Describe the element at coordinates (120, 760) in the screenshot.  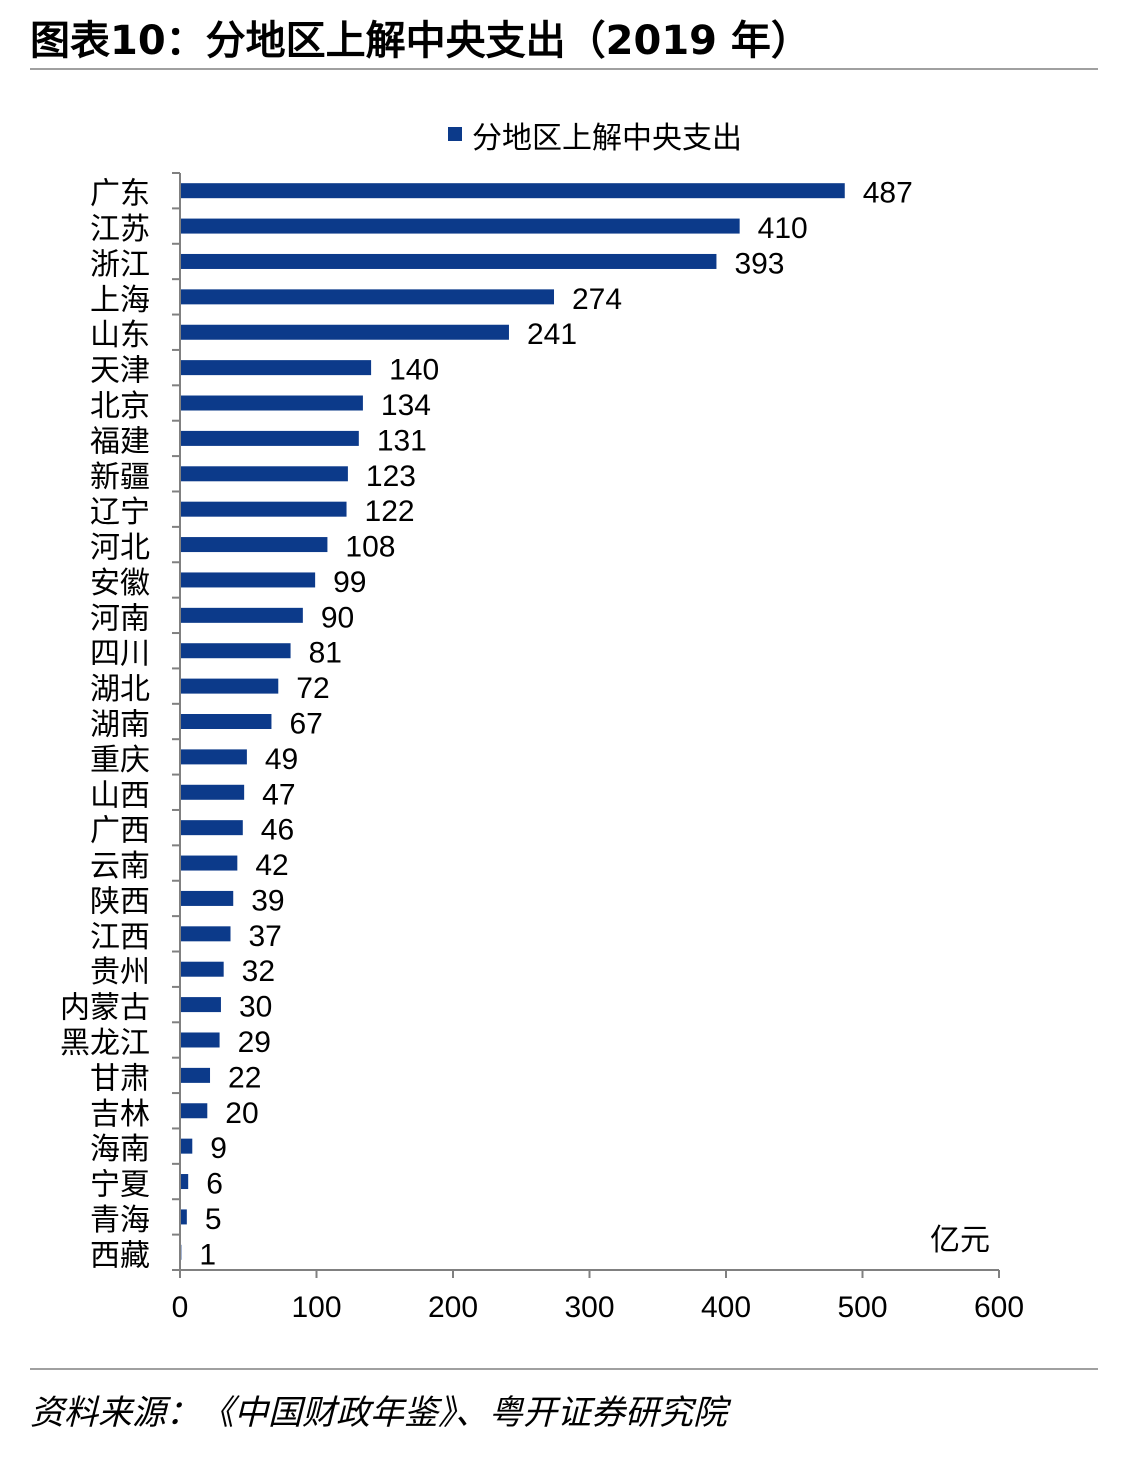
I see `category-label: 重庆` at that location.